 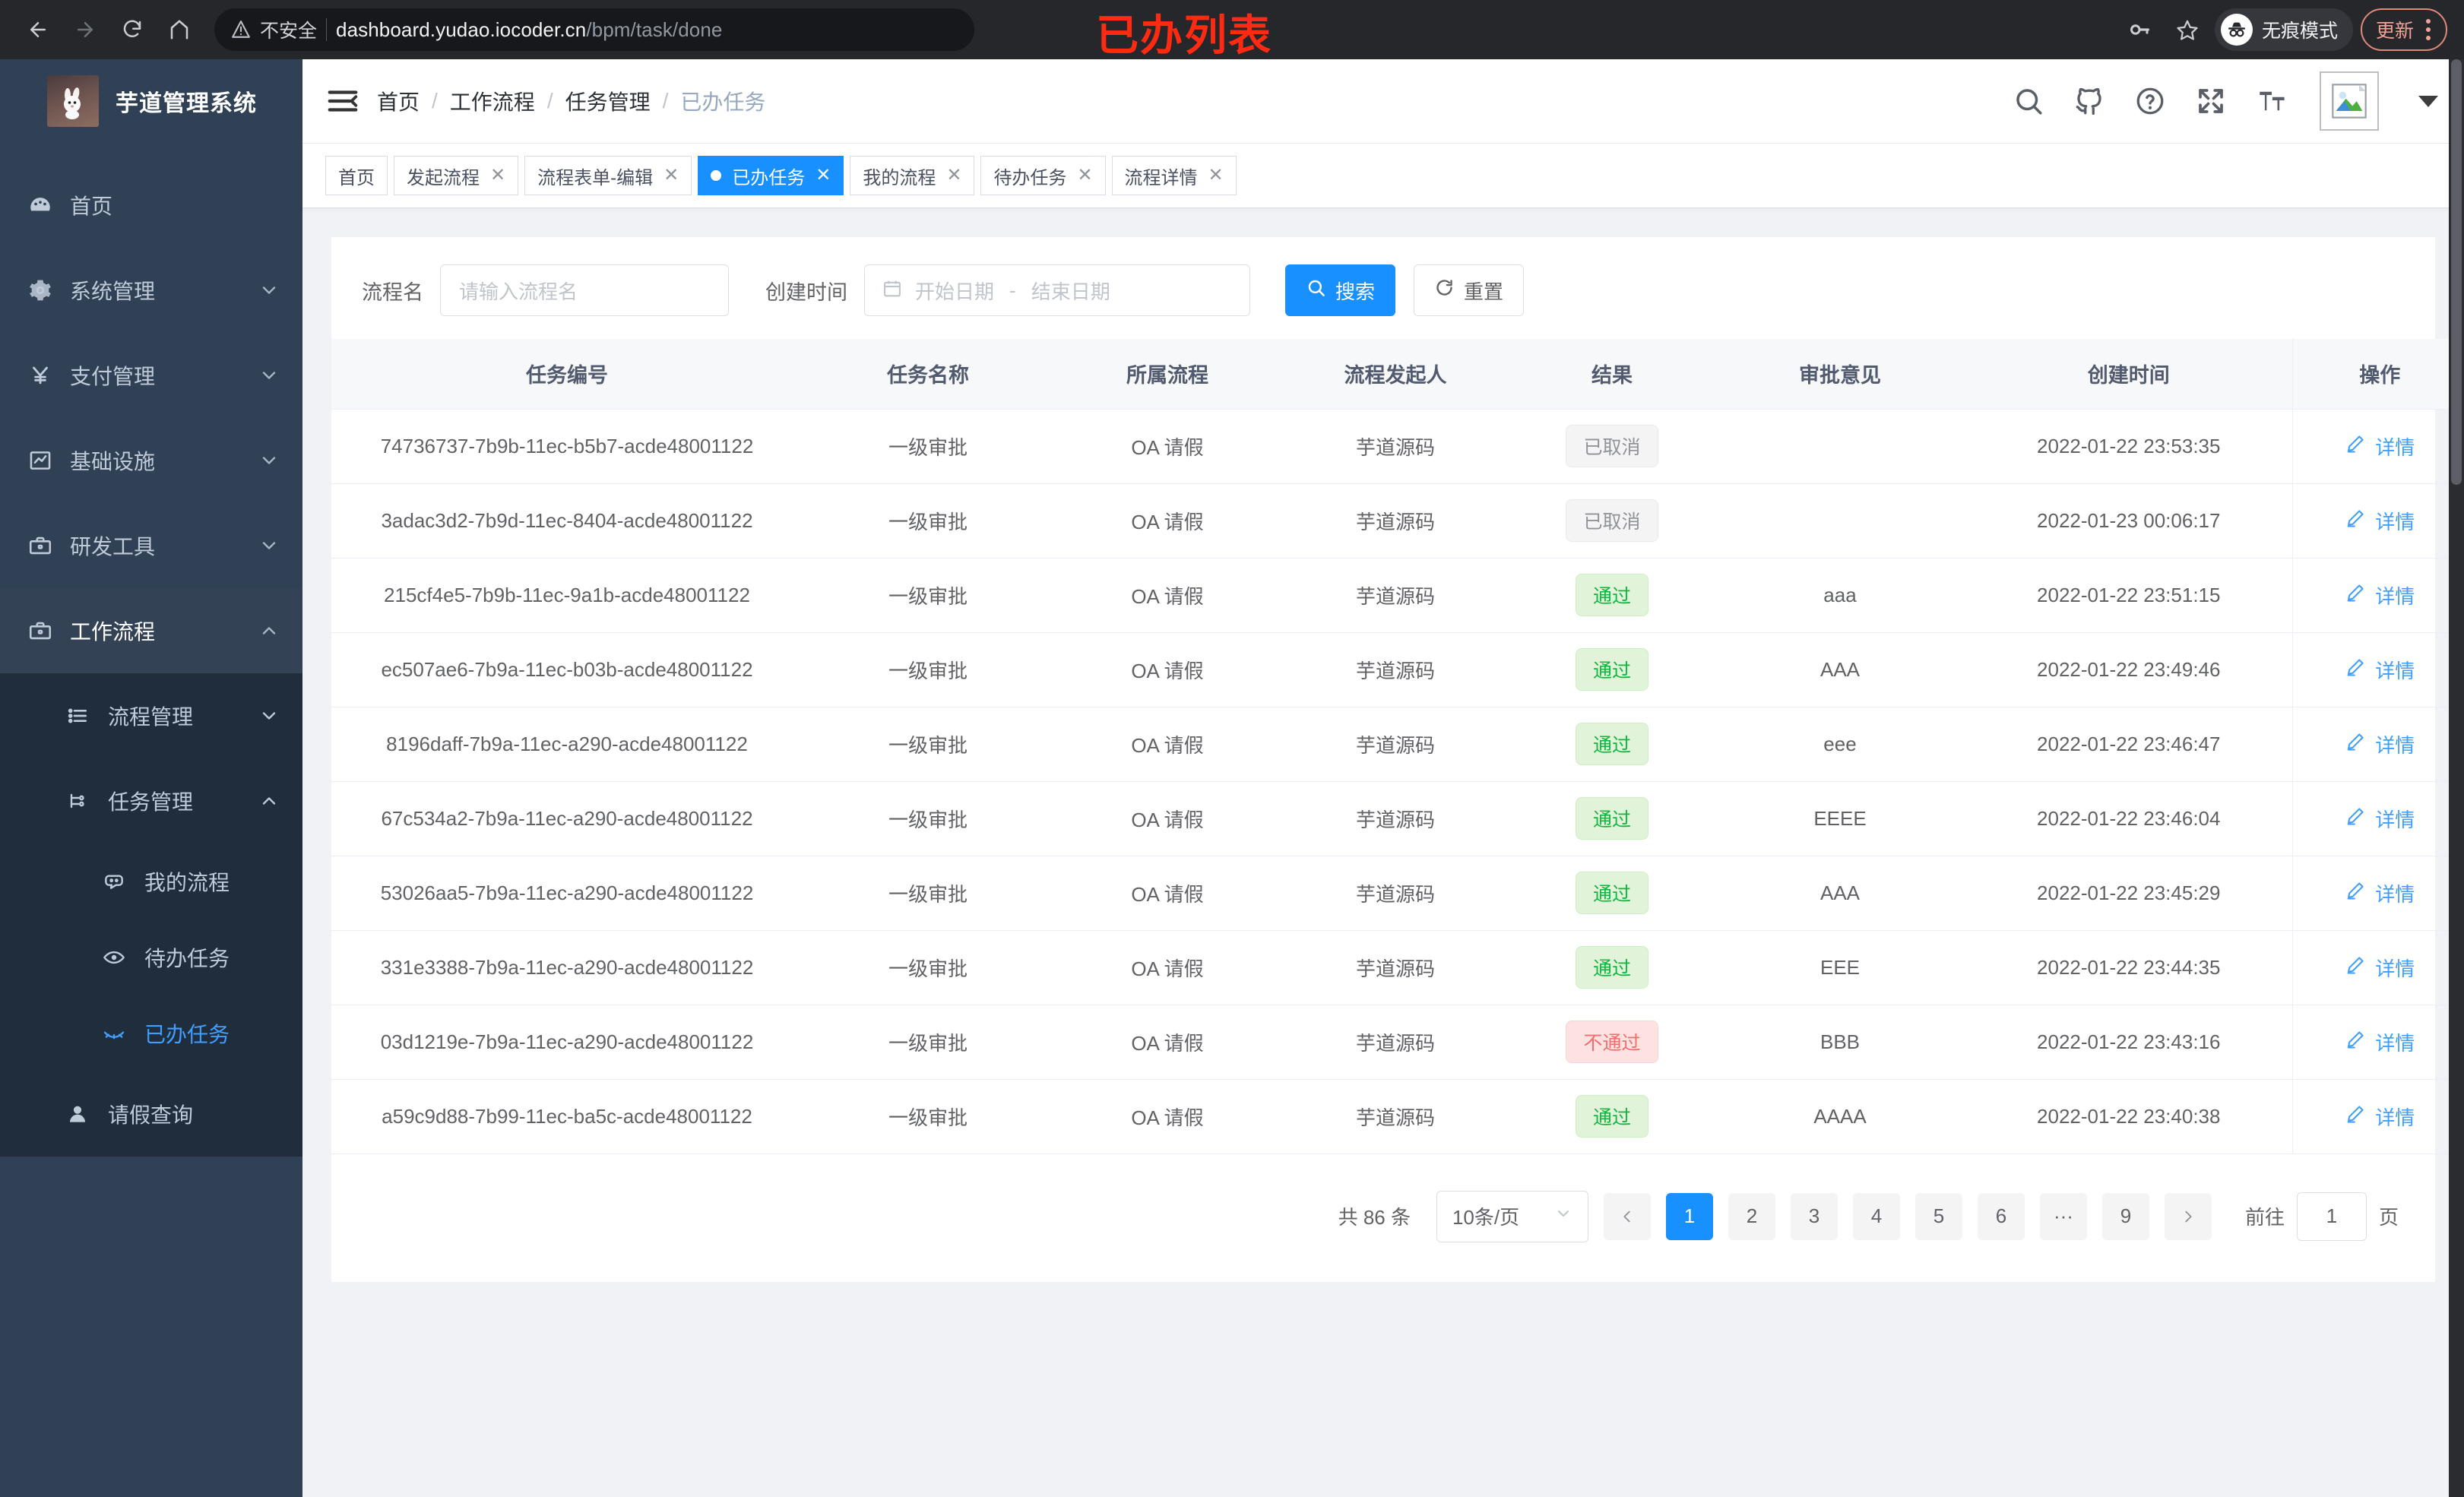 What do you see at coordinates (2456, 272) in the screenshot?
I see `scrollbar-thumb` at bounding box center [2456, 272].